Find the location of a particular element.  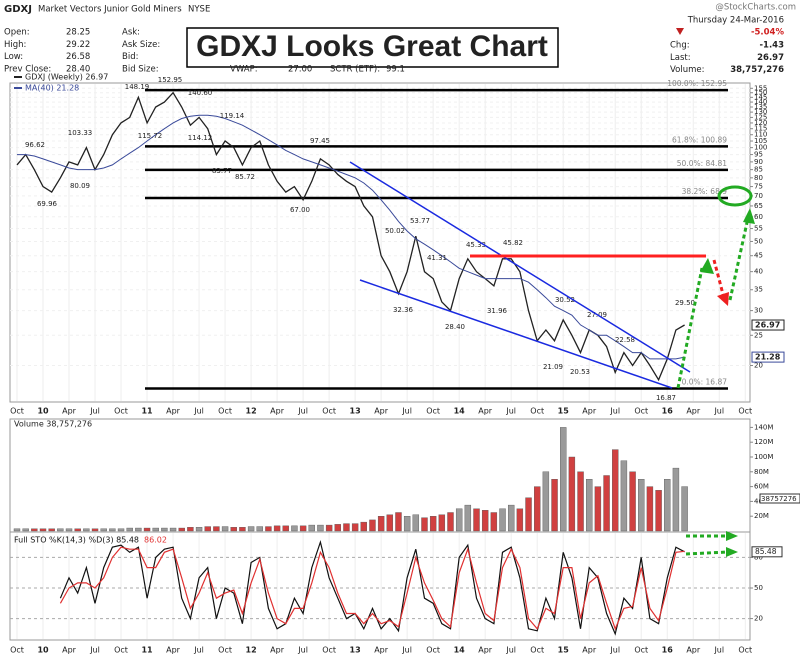

legend-label: Volume 38,757,276 is located at coordinates (53, 424).